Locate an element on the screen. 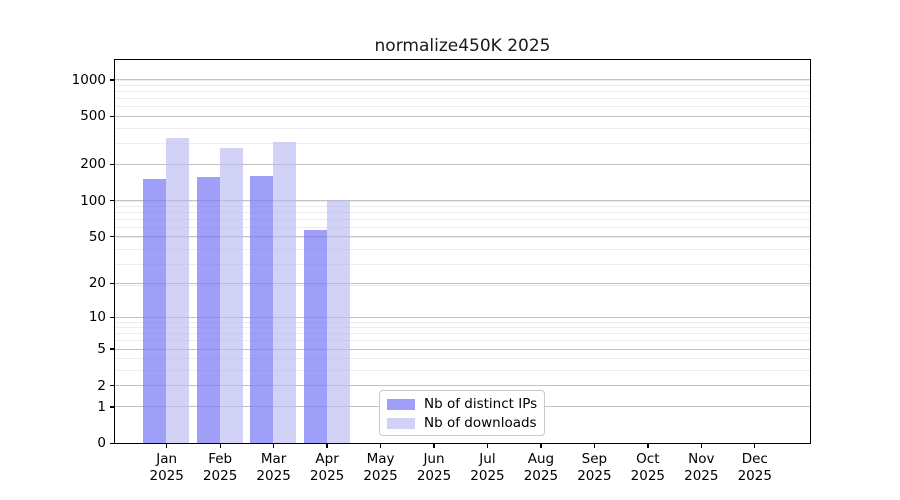 This screenshot has height=500, width=900. y-tick-label: 100 is located at coordinates (93, 200).